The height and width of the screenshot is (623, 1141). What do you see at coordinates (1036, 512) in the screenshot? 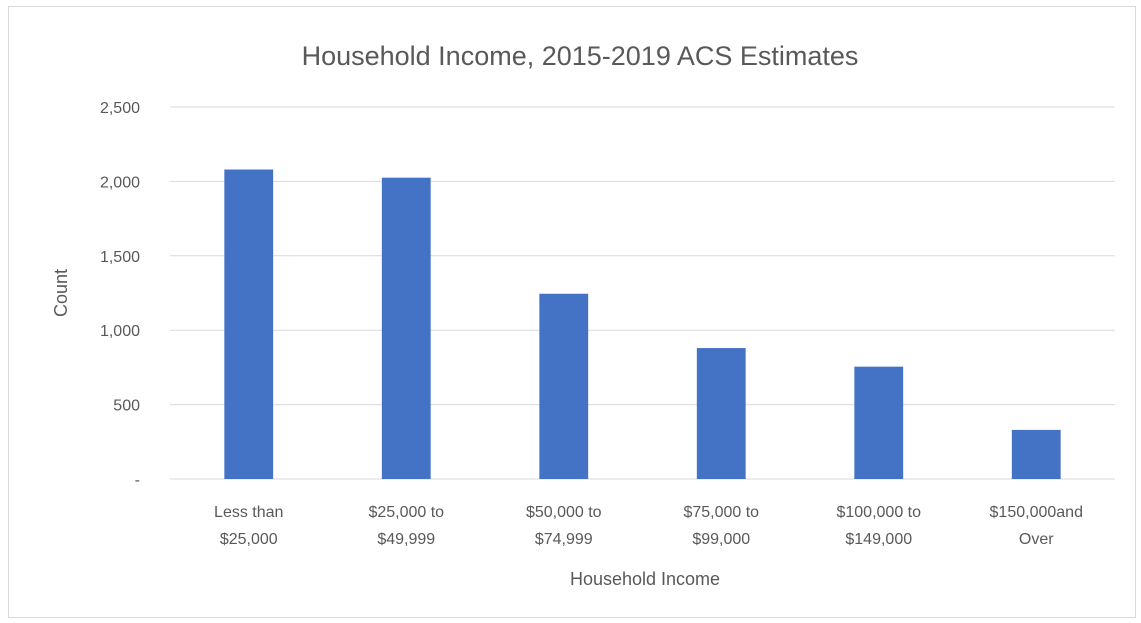
I see `x-tick-label: $150,000and` at bounding box center [1036, 512].